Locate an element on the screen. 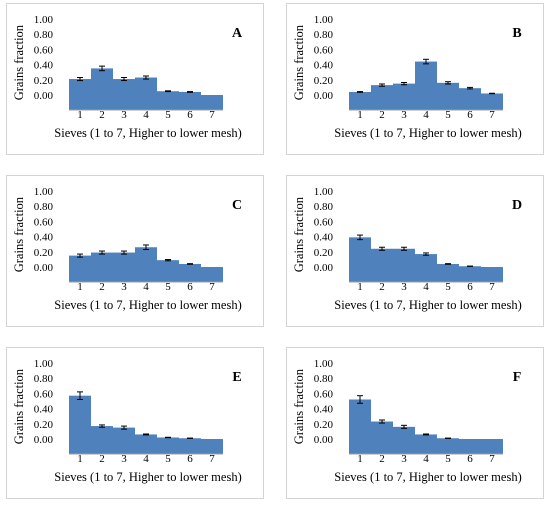 This screenshot has width=550, height=506. panel-label: C is located at coordinates (237, 205).